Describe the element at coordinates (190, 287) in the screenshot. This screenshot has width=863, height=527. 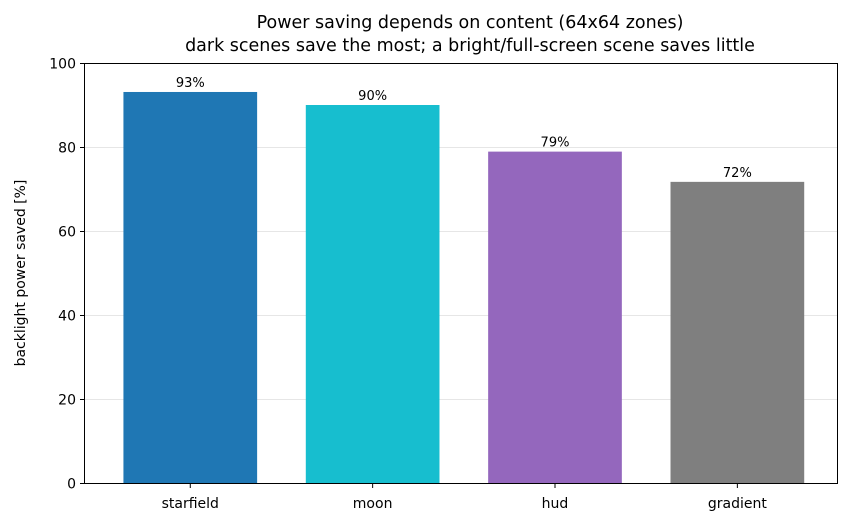
I see `bar-starfield` at that location.